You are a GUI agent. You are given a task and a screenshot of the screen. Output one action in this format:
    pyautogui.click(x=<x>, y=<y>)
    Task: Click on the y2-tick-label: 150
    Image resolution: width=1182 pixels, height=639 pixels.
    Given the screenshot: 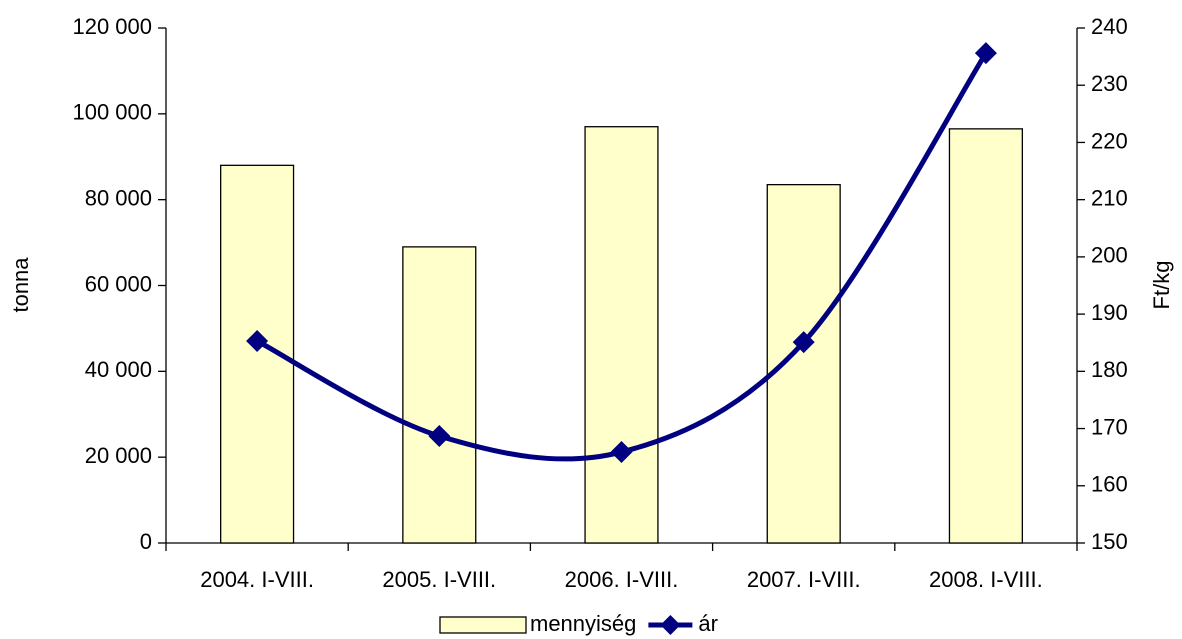 What is the action you would take?
    pyautogui.click(x=1109, y=541)
    